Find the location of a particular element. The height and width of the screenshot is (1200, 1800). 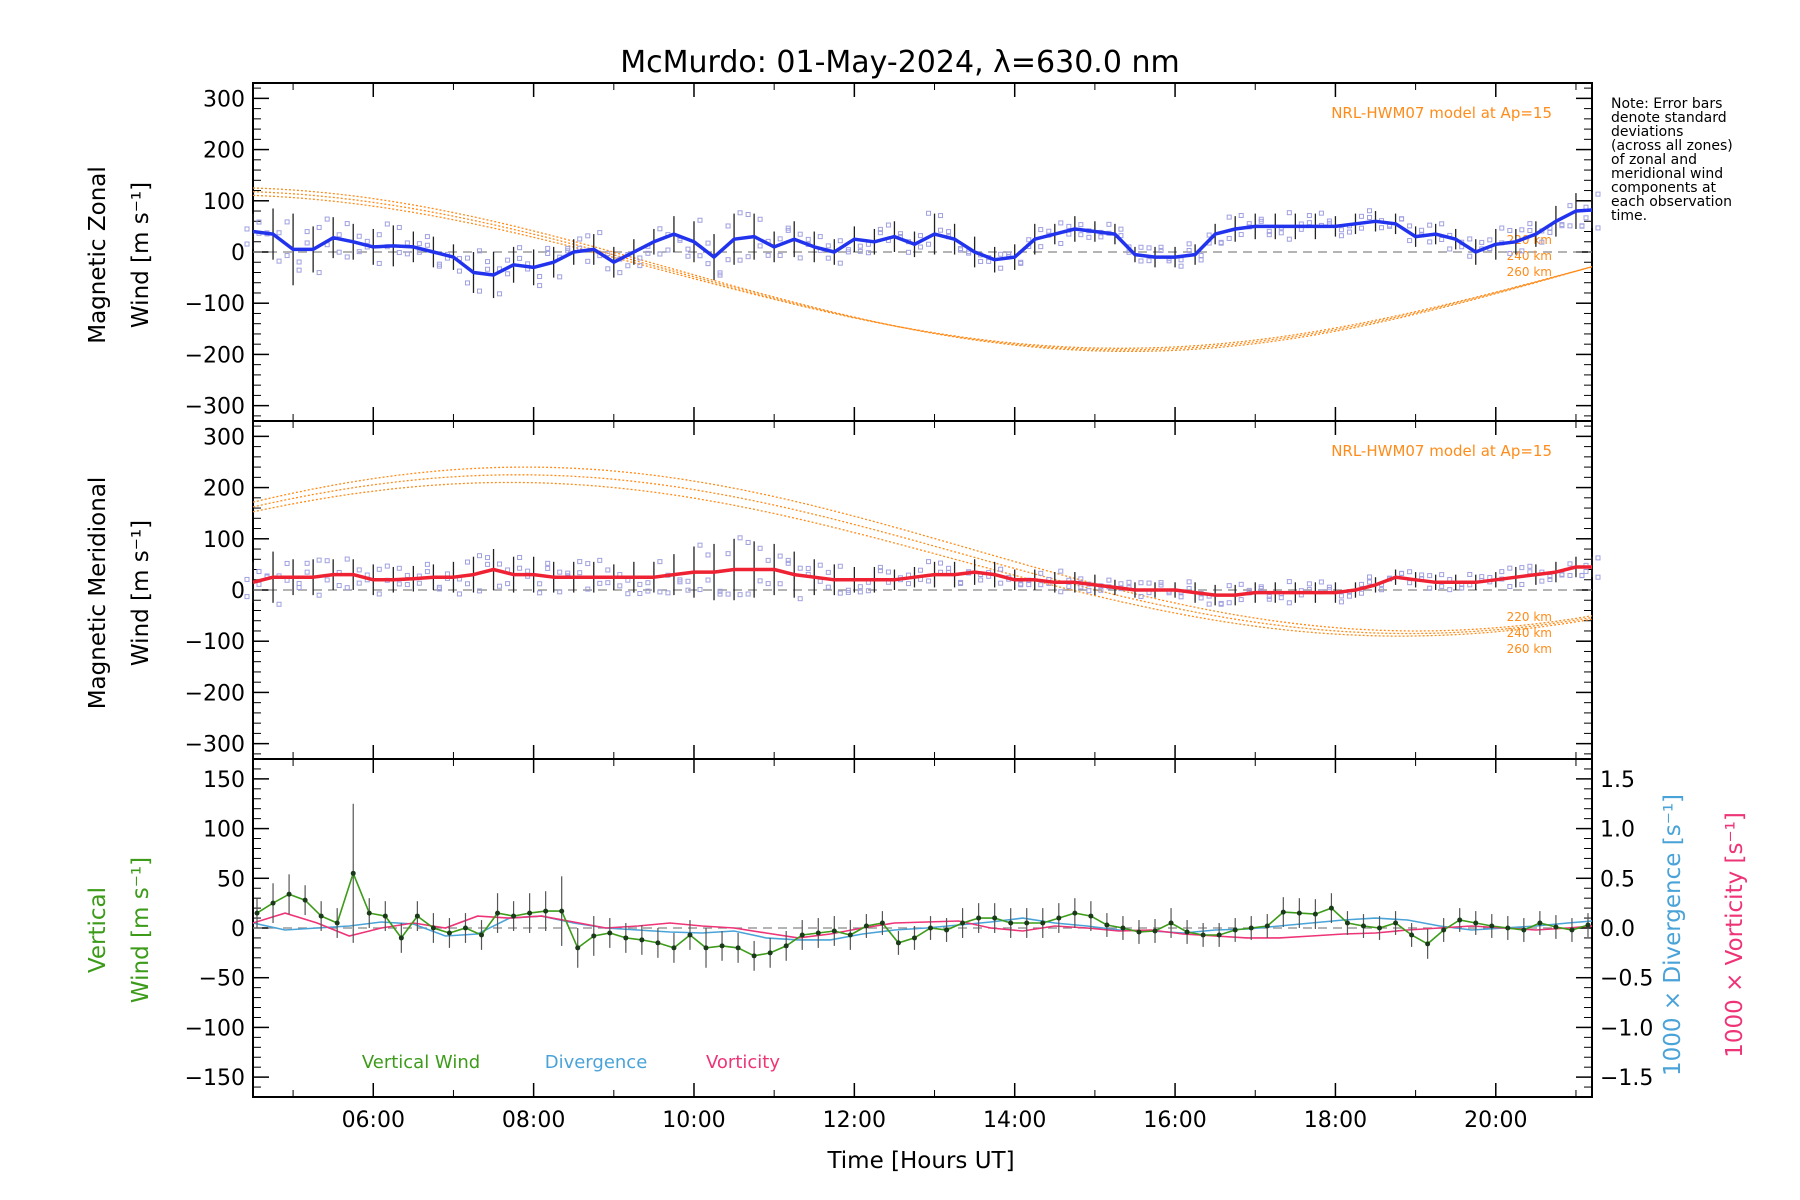

model-label: NRL-HWM07 model at Ap=15 is located at coordinates (1441, 451).